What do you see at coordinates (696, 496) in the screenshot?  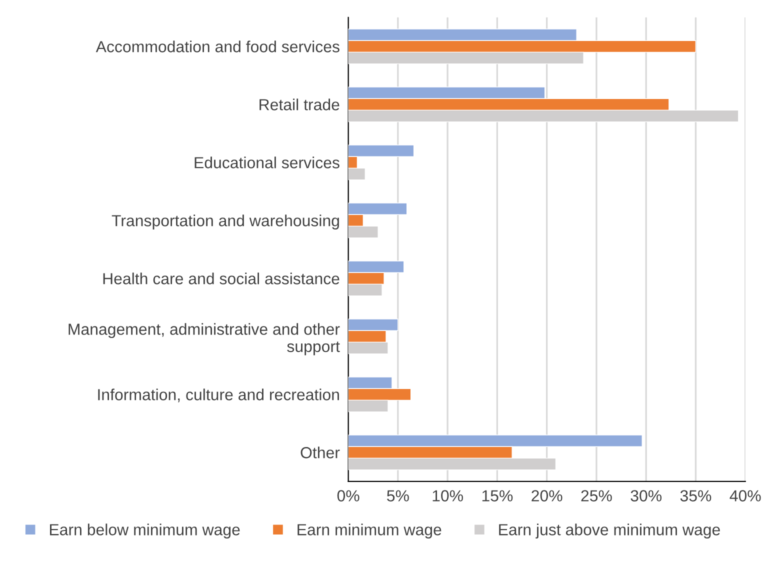 I see `x-tick-label: 35%` at bounding box center [696, 496].